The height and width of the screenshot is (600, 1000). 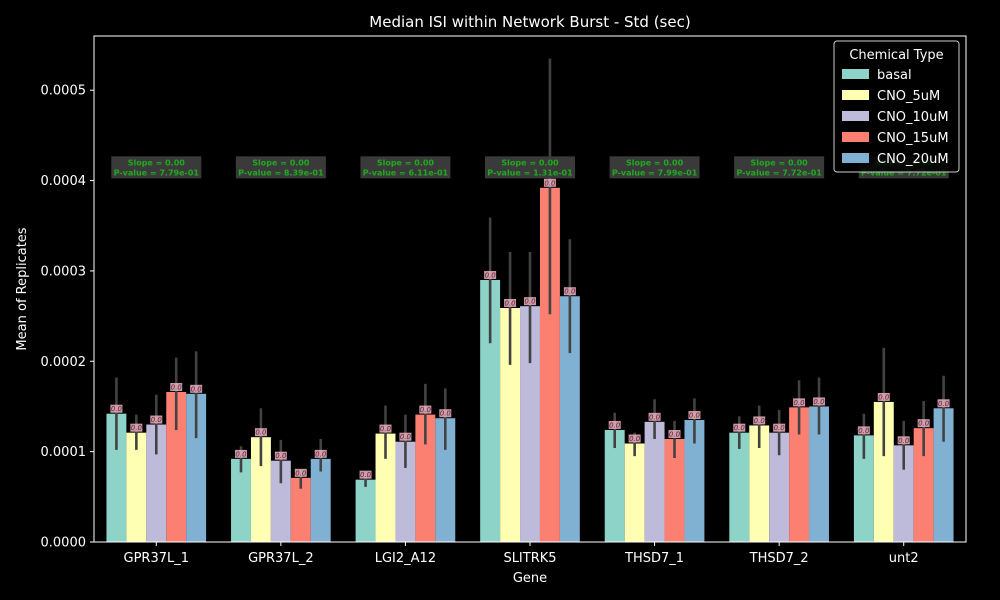 What do you see at coordinates (157, 558) in the screenshot?
I see `x-tick-label: GPR37L_1` at bounding box center [157, 558].